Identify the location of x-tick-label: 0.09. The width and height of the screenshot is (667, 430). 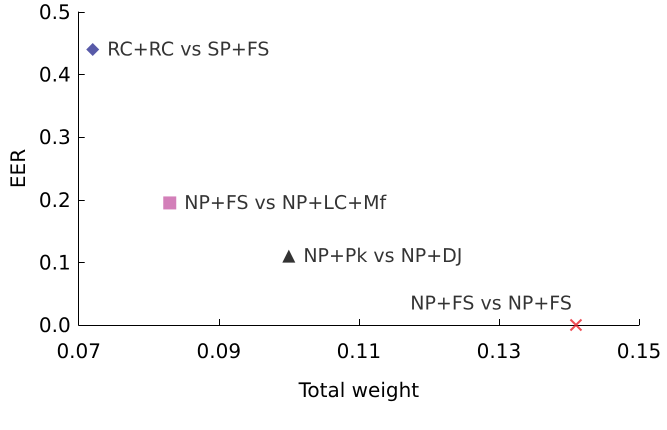
(219, 351).